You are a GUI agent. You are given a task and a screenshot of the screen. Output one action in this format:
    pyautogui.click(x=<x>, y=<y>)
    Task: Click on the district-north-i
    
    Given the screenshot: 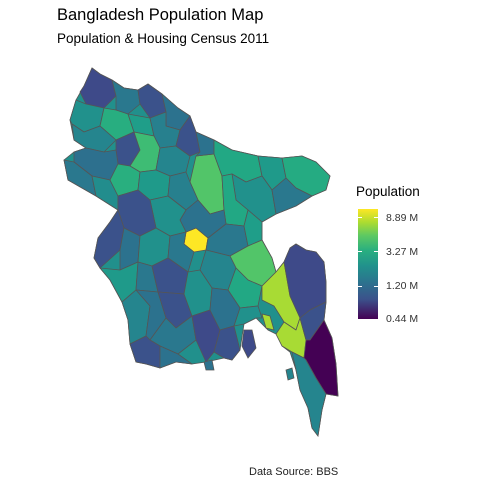 What is the action you would take?
    pyautogui.click(x=94, y=138)
    